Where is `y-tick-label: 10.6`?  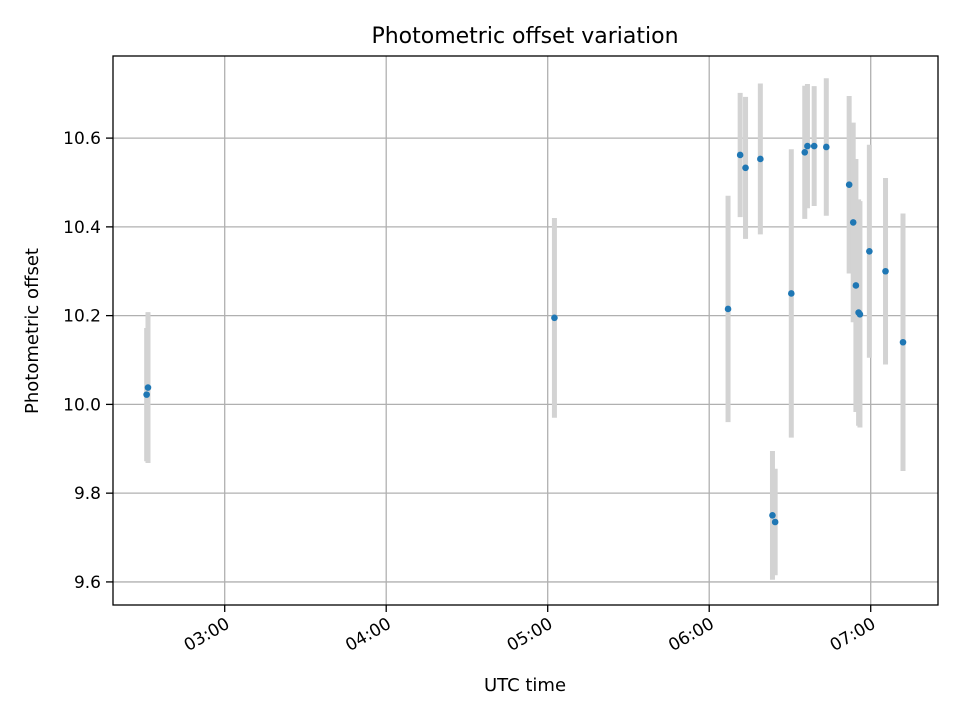 y-tick-label: 10.6 is located at coordinates (82, 139).